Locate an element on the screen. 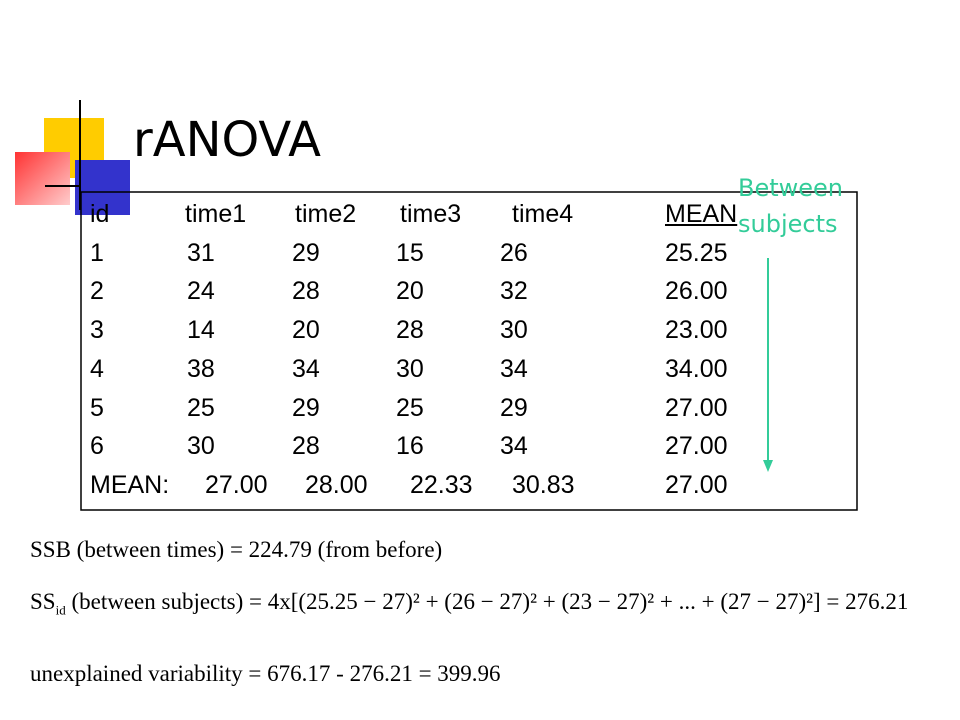 The width and height of the screenshot is (960, 720). table-cell: 16 is located at coordinates (410, 446).